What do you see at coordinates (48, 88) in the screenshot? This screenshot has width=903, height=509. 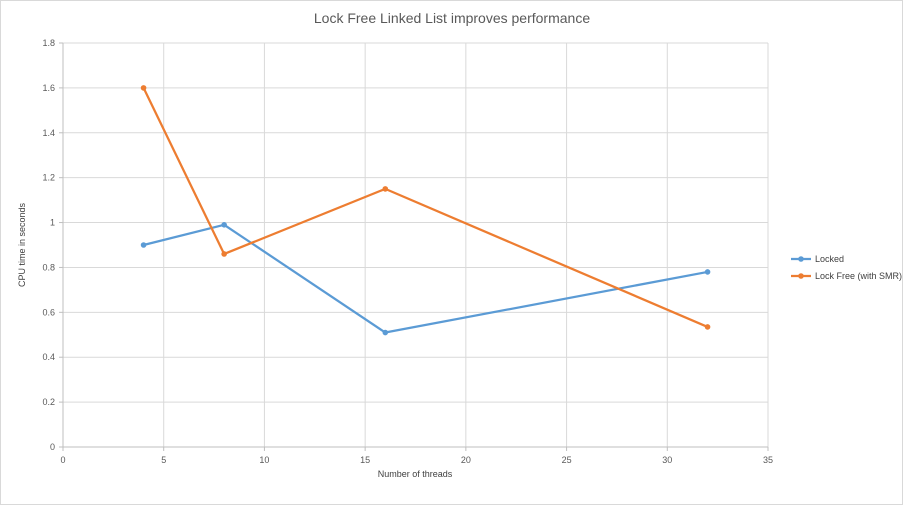 I see `y-tick-label: 1.6` at bounding box center [48, 88].